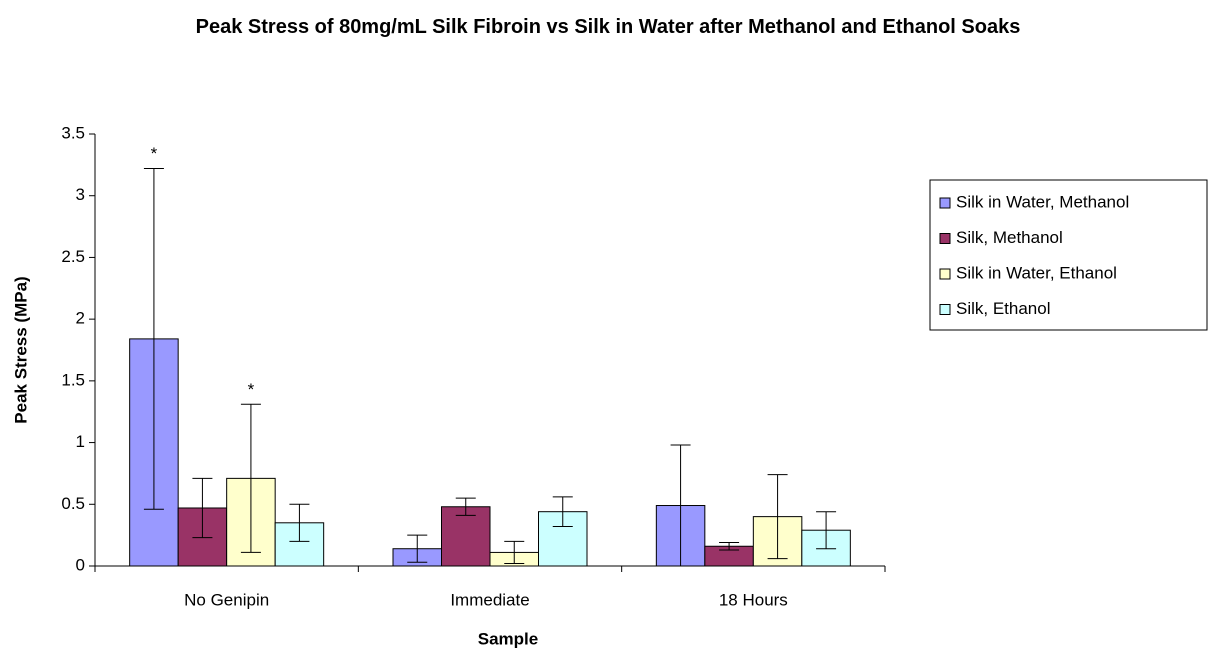 This screenshot has height=656, width=1217. What do you see at coordinates (80, 564) in the screenshot?
I see `y-tick-label: 0` at bounding box center [80, 564].